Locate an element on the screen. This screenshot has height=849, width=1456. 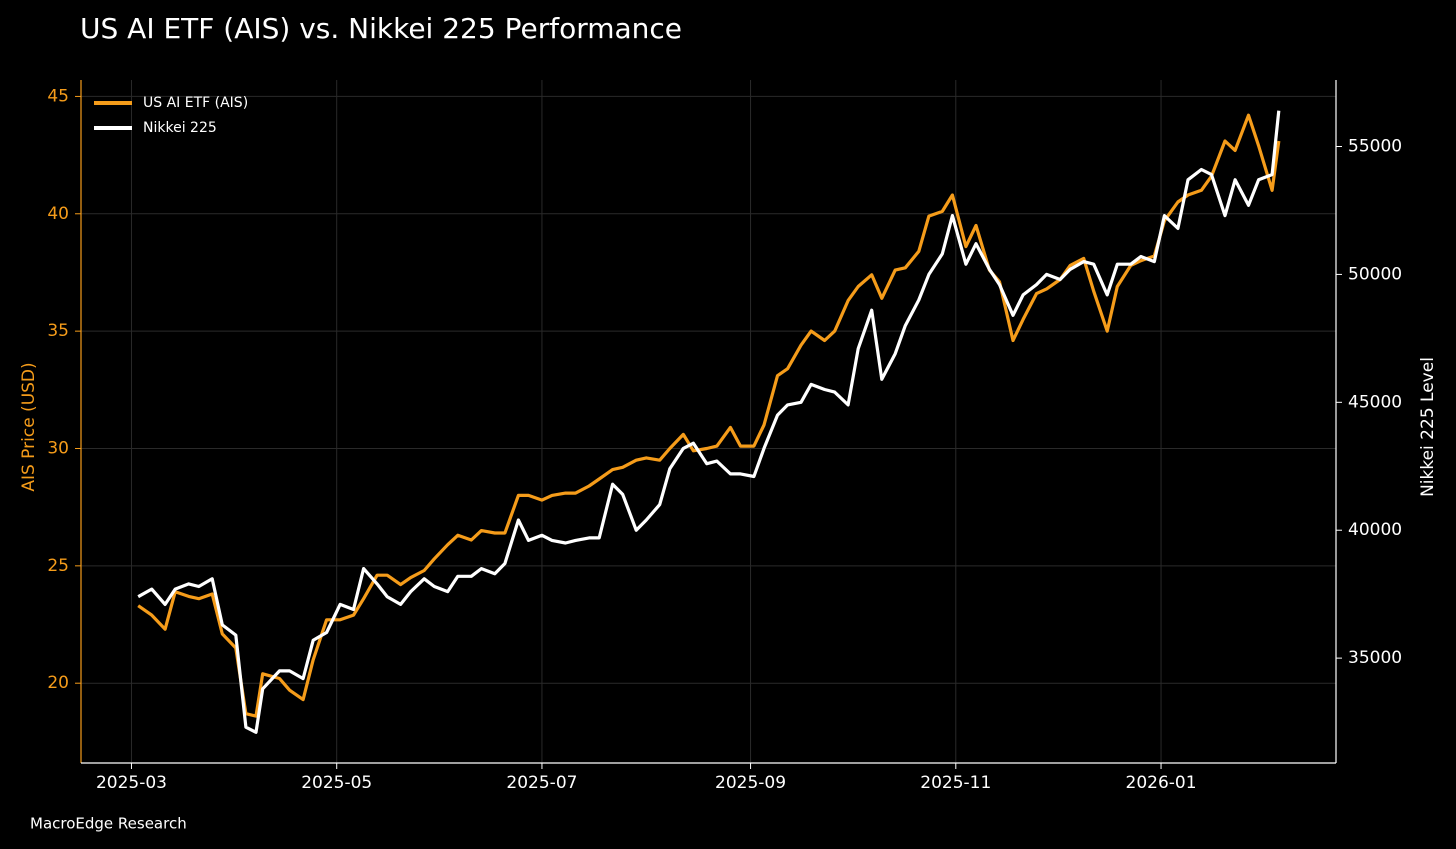
y-tick-label: 45 is located at coordinates (58, 96).